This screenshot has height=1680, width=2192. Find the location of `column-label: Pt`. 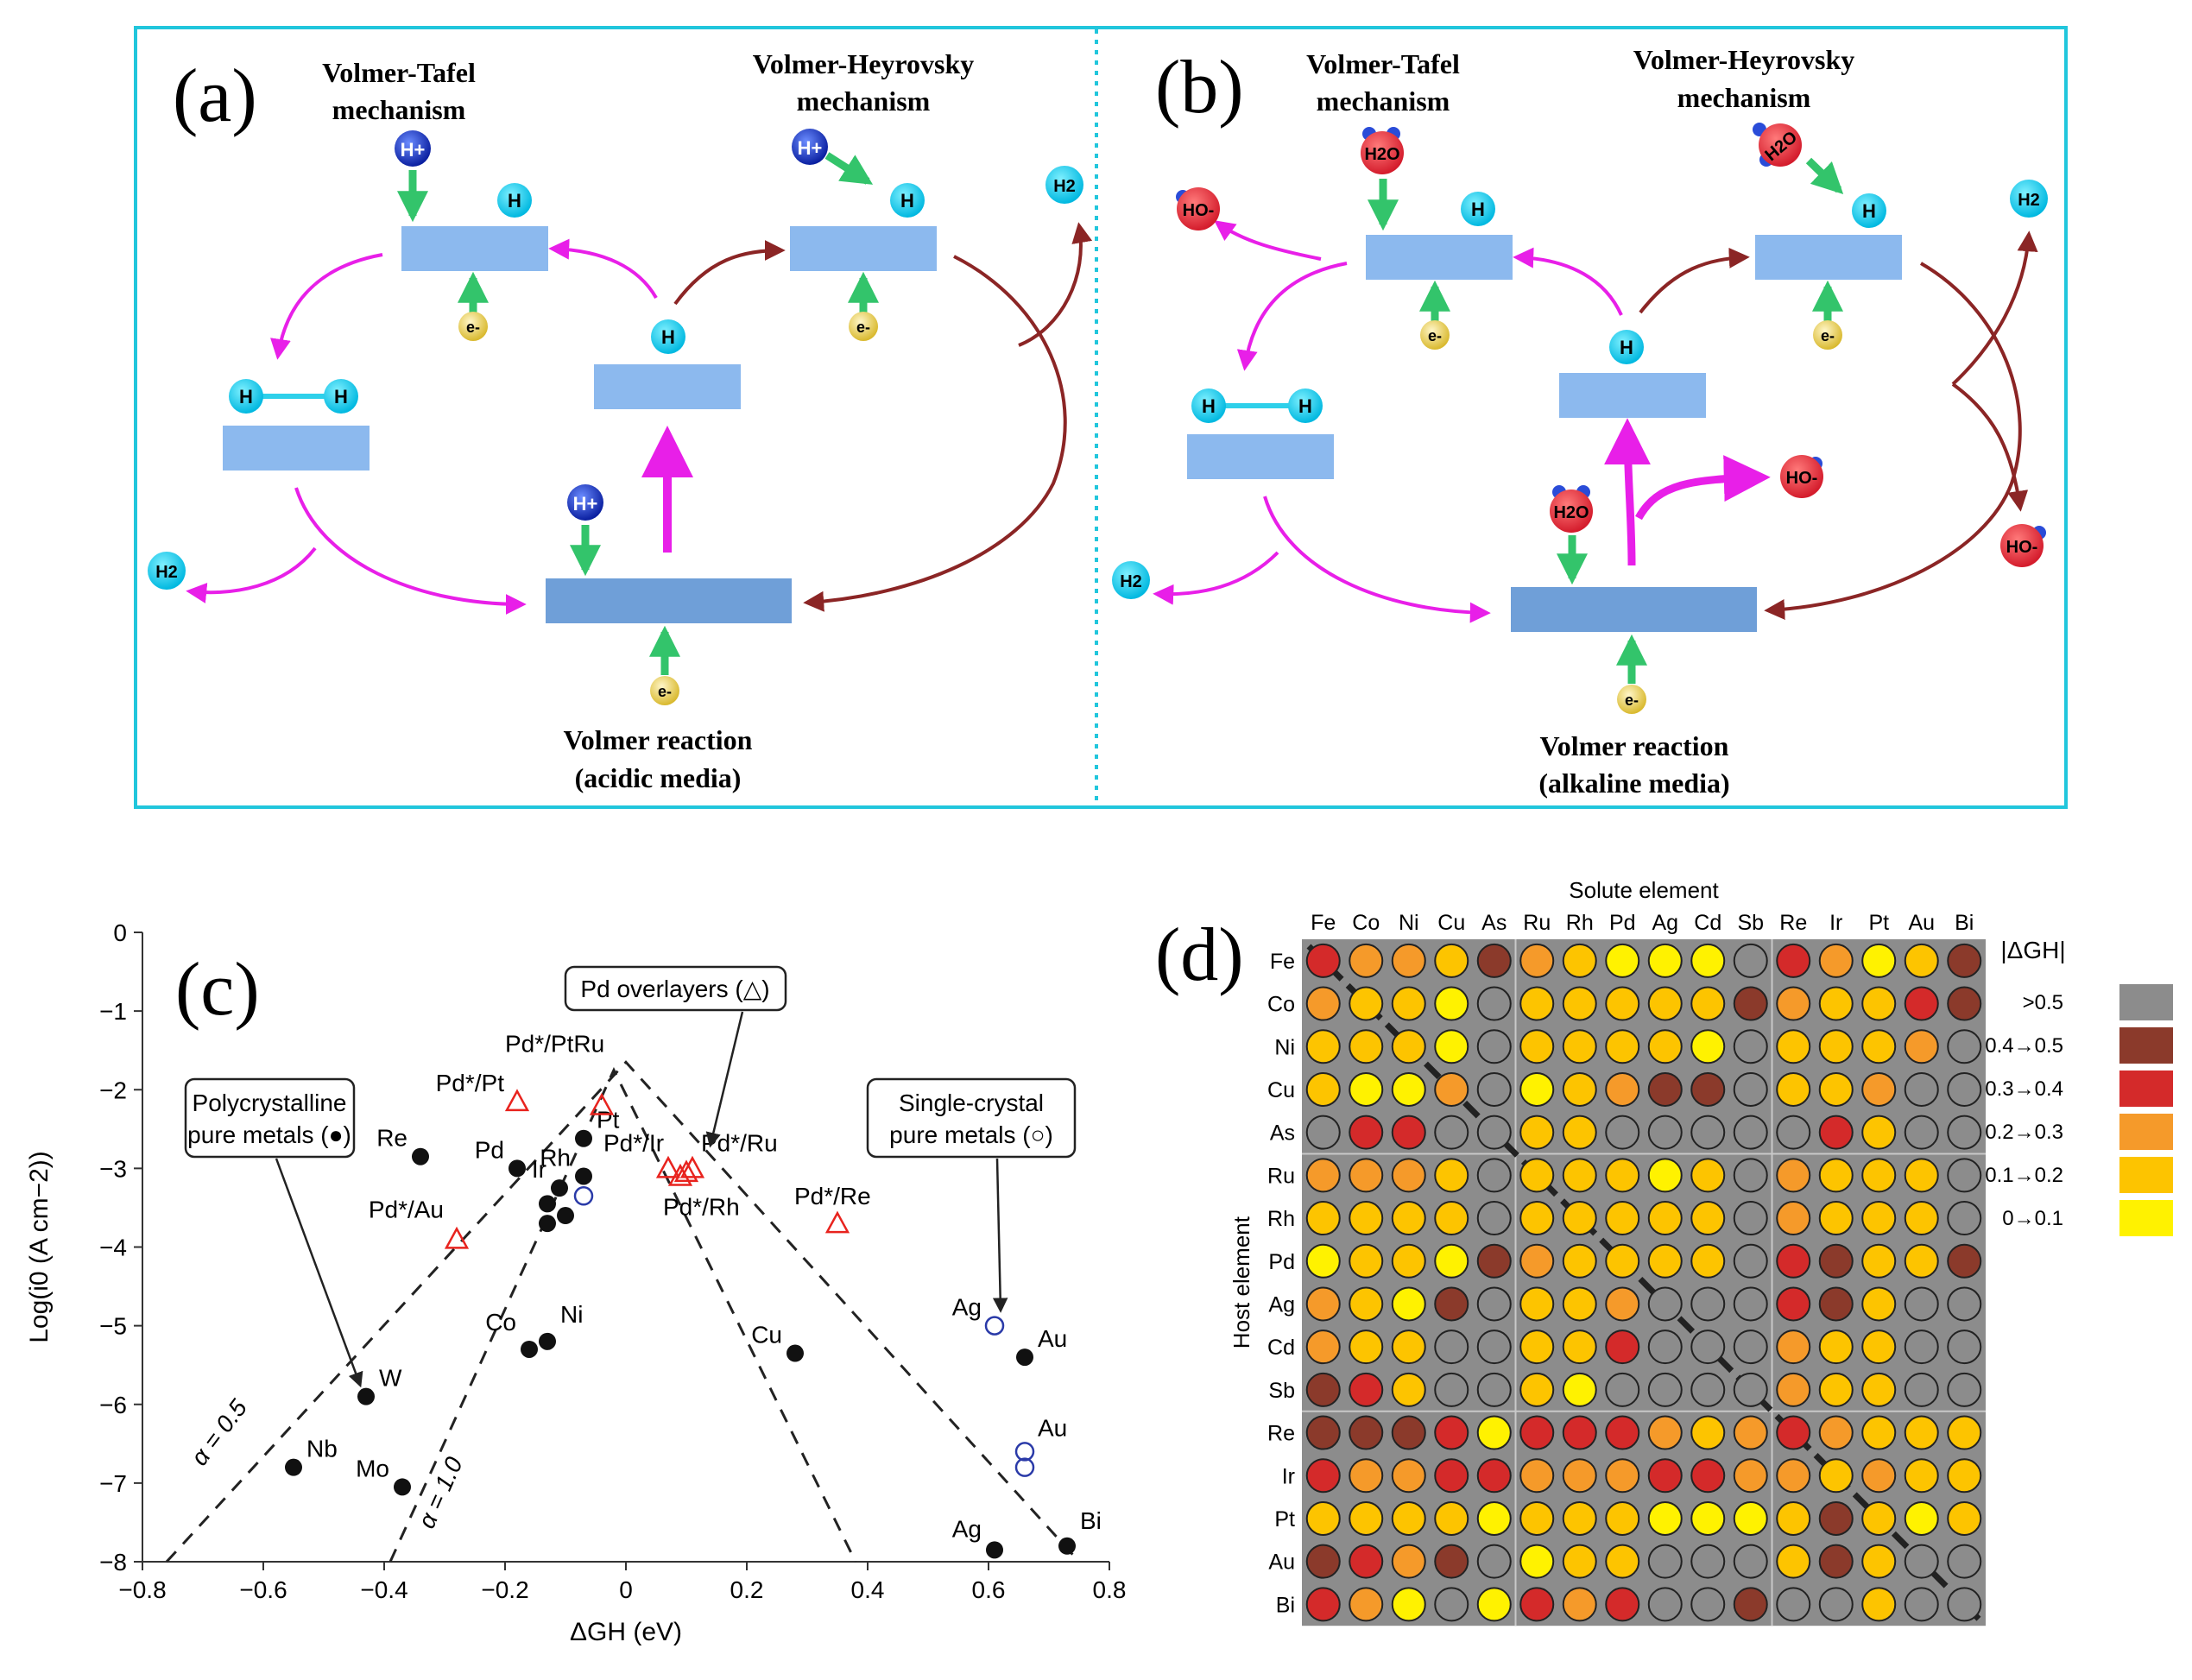

column-label: Pt is located at coordinates (1879, 923).